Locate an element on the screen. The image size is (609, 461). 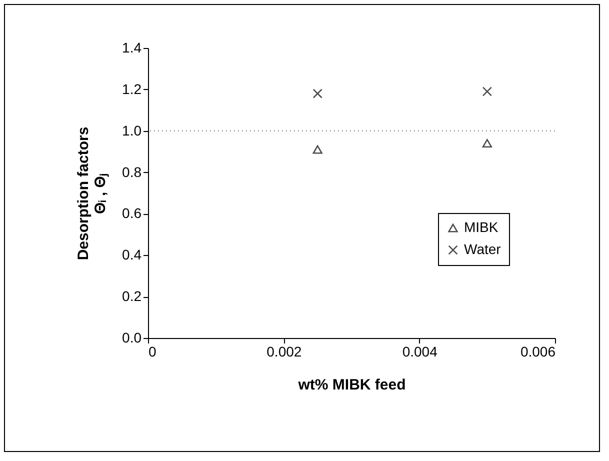
text: Desorption factors is located at coordinates (83, 193).